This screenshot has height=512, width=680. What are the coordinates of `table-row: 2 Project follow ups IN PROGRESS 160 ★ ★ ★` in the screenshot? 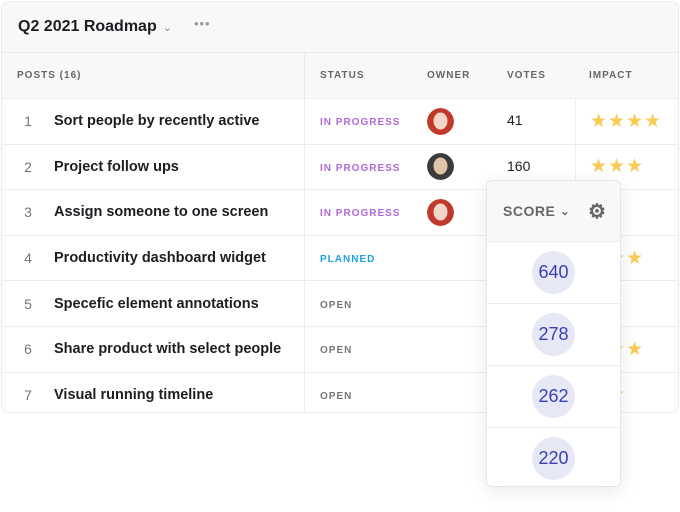 It's located at (340, 167).